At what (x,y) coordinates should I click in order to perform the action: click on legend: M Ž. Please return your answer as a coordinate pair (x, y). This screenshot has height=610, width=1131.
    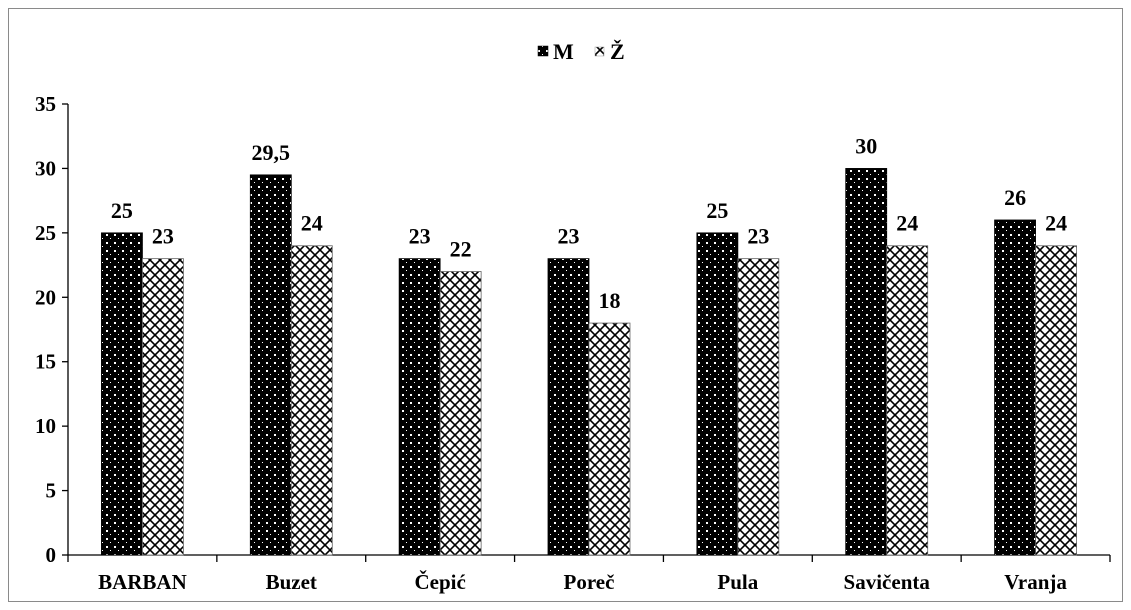
    Looking at the image, I should click on (581, 51).